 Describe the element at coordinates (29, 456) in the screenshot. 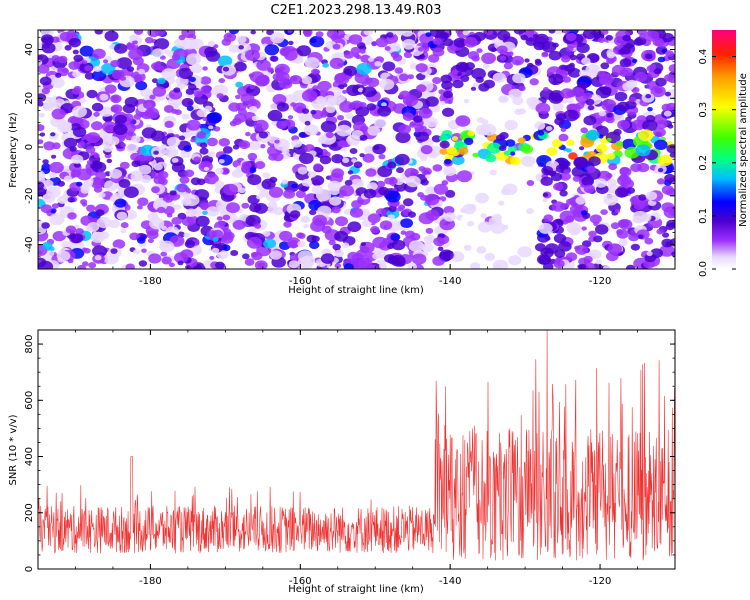

I see `snr-ytick-label: 400` at that location.